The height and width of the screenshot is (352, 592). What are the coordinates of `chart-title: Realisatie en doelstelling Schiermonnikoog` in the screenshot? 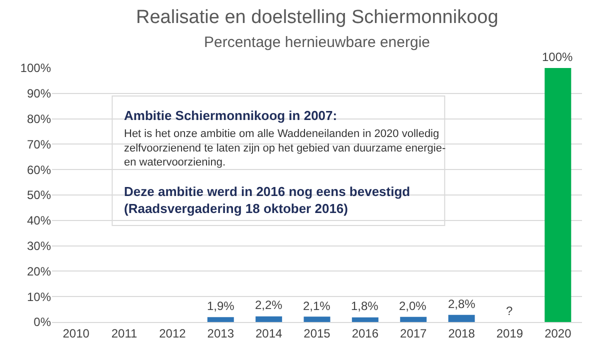 It's located at (317, 17).